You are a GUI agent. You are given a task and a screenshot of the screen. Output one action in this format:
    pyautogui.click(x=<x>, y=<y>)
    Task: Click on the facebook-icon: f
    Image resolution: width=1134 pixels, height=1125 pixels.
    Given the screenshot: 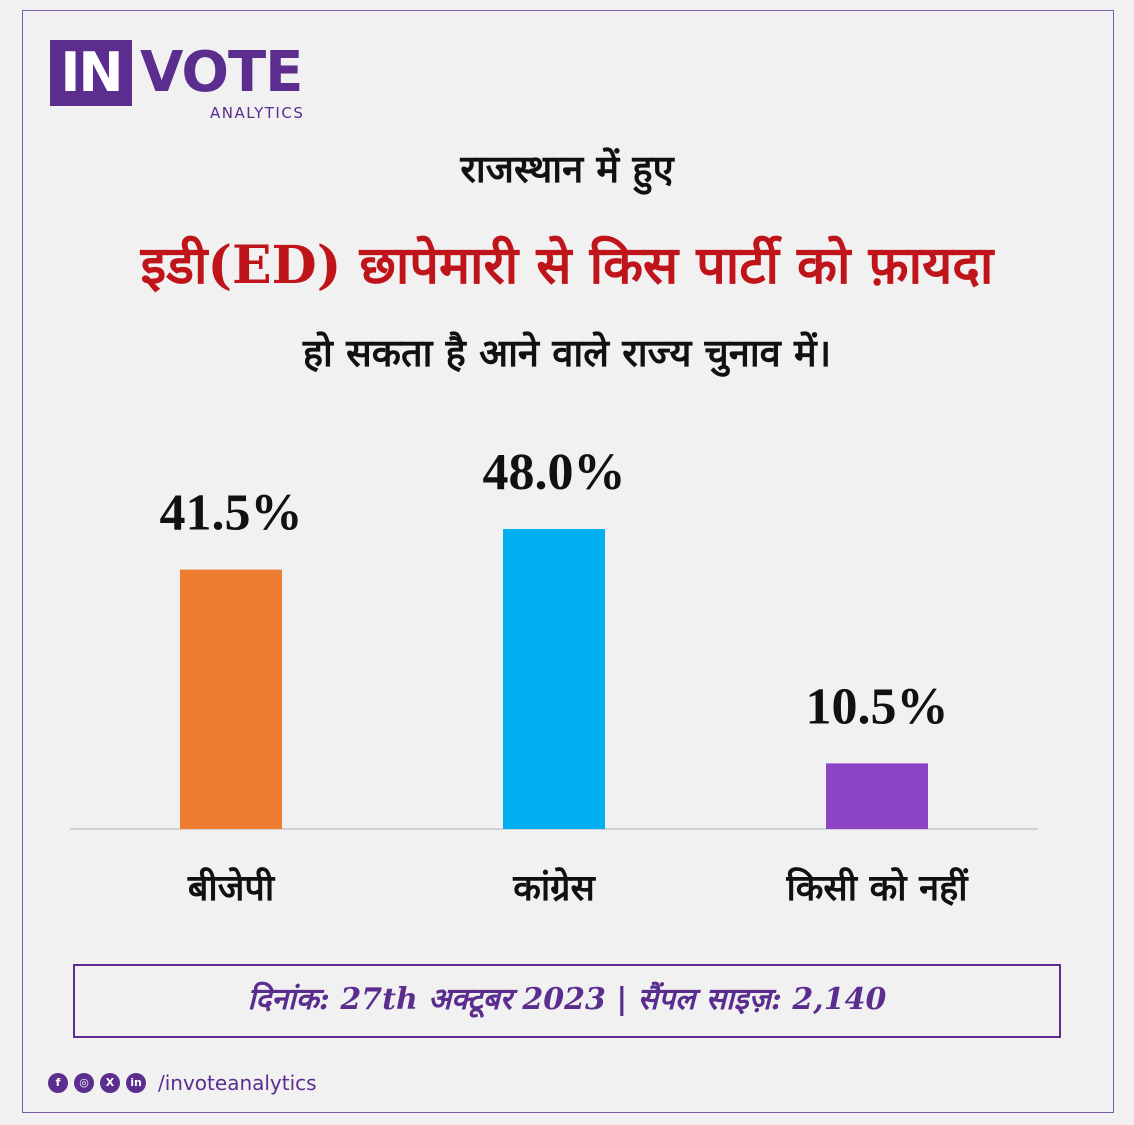 What is the action you would take?
    pyautogui.click(x=58, y=1083)
    